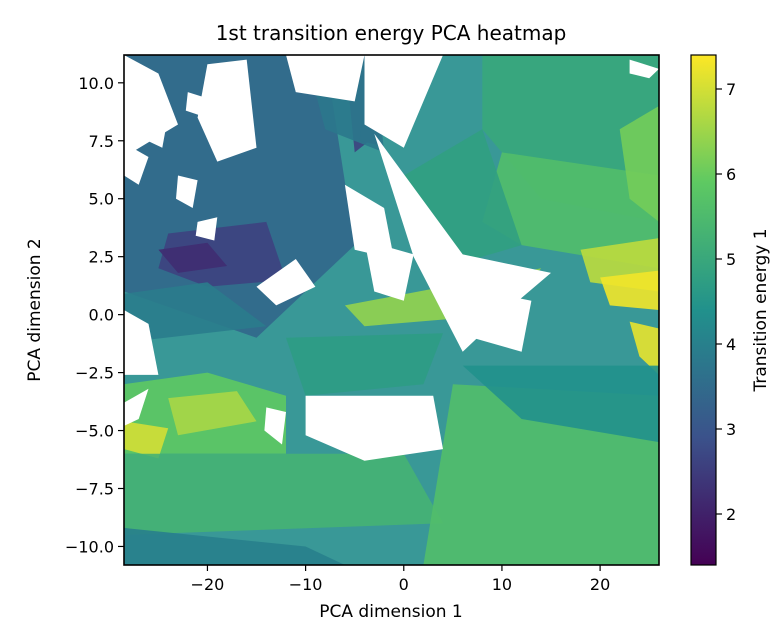 This screenshot has height=628, width=784. Describe the element at coordinates (208, 584) in the screenshot. I see `x-tick-label: −20` at that location.